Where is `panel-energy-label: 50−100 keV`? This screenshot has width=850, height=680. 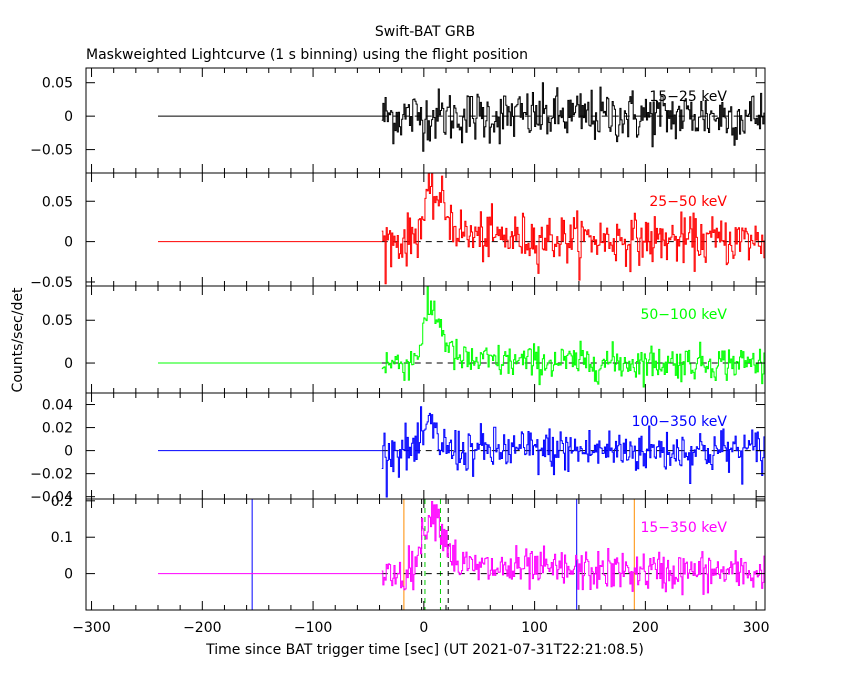
panel-energy-label: 50−100 keV is located at coordinates (683, 315).